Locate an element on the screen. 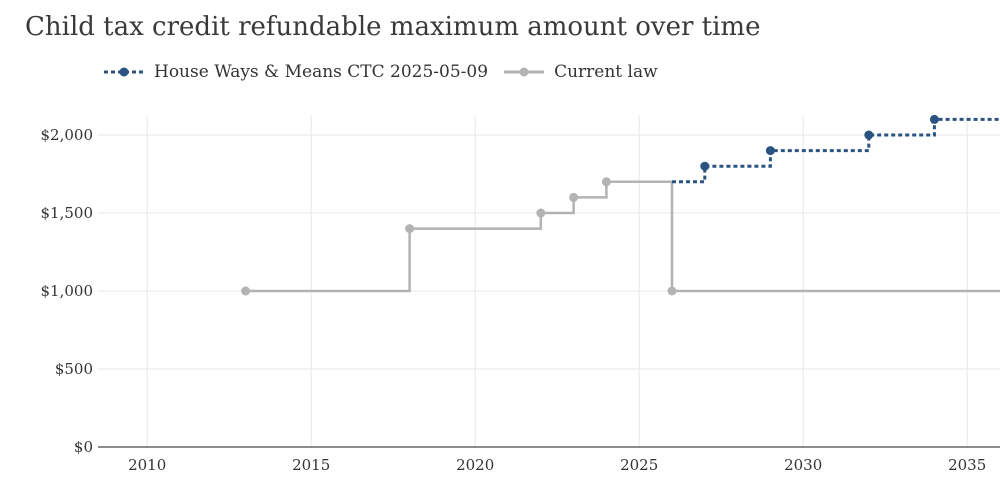 This screenshot has width=1000, height=483. y-tick-label: $1,500 is located at coordinates (67, 213).